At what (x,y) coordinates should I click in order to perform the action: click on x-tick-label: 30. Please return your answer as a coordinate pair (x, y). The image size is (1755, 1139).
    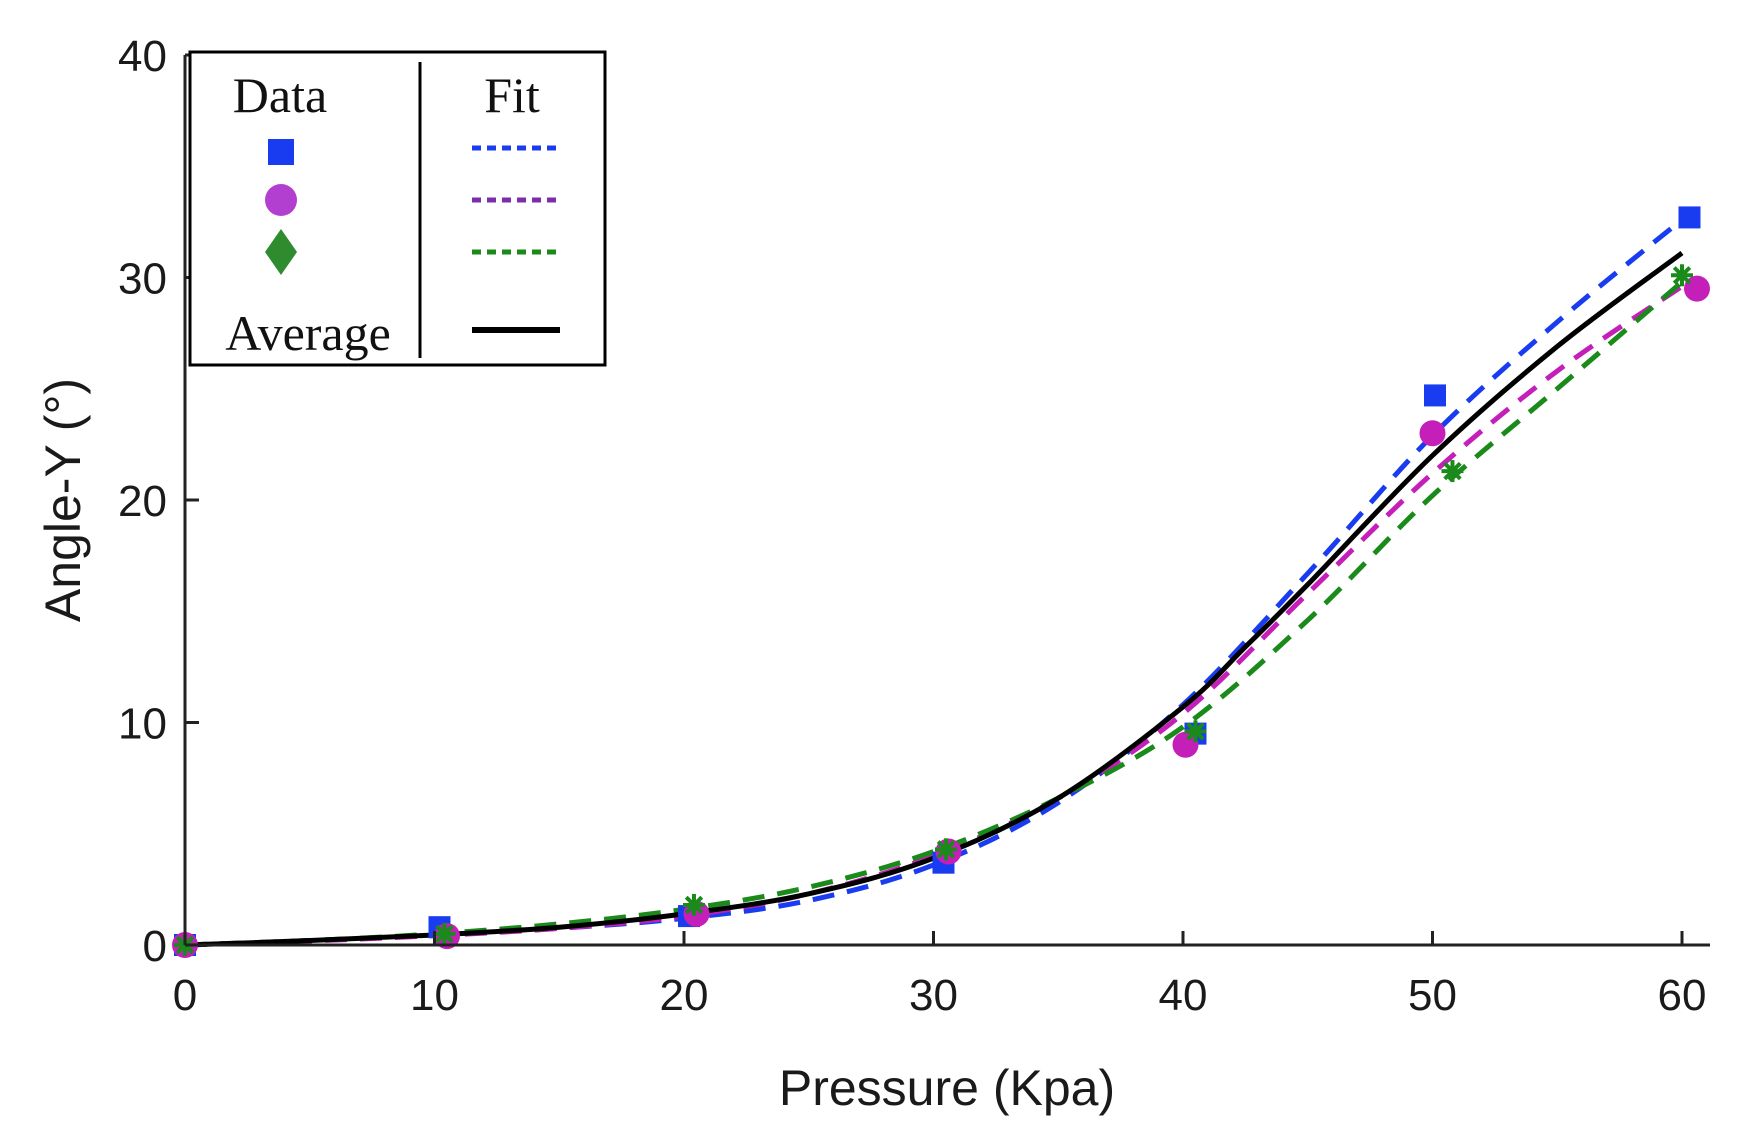
    Looking at the image, I should click on (933, 995).